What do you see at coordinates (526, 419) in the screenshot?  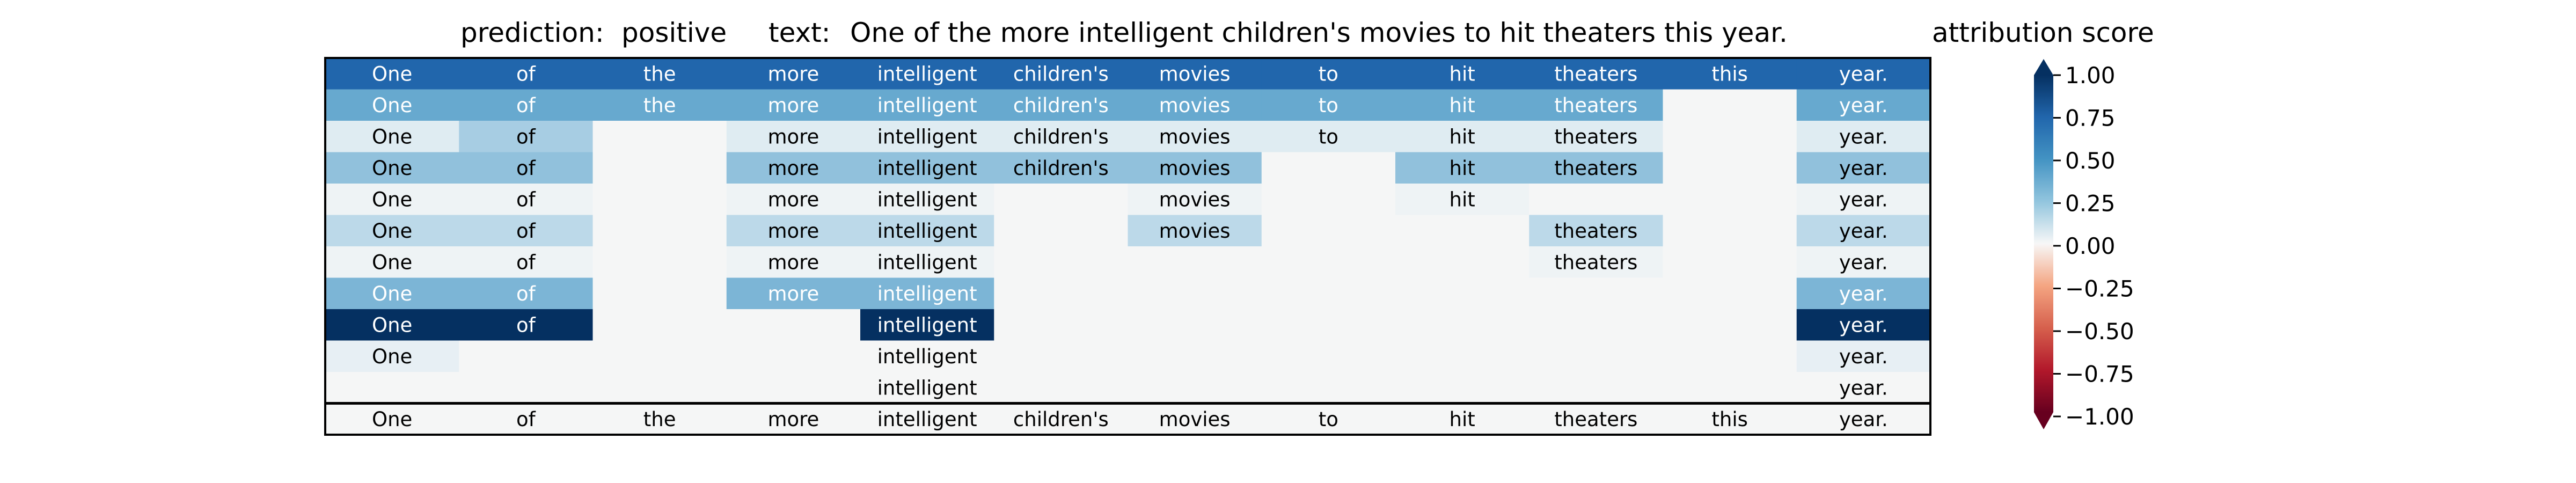 I see `footer-token-label: of` at bounding box center [526, 419].